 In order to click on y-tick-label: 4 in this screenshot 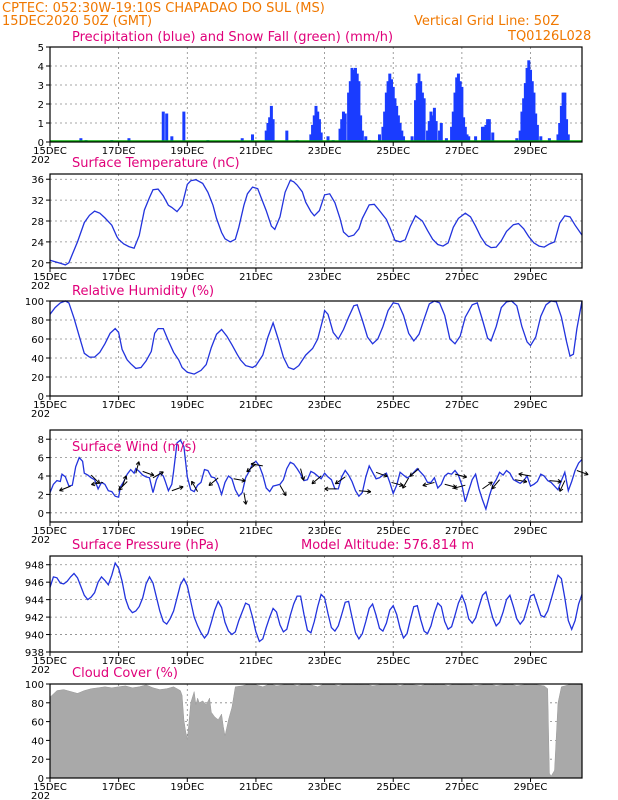, I will do `click(41, 477)`.